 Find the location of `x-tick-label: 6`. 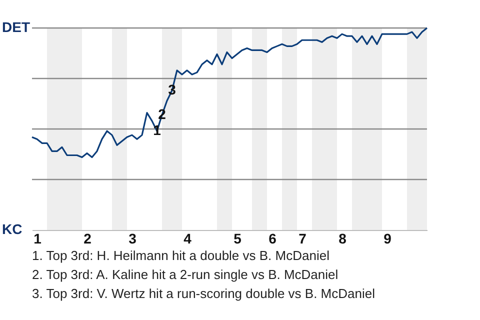

x-tick-label: 6 is located at coordinates (272, 238).